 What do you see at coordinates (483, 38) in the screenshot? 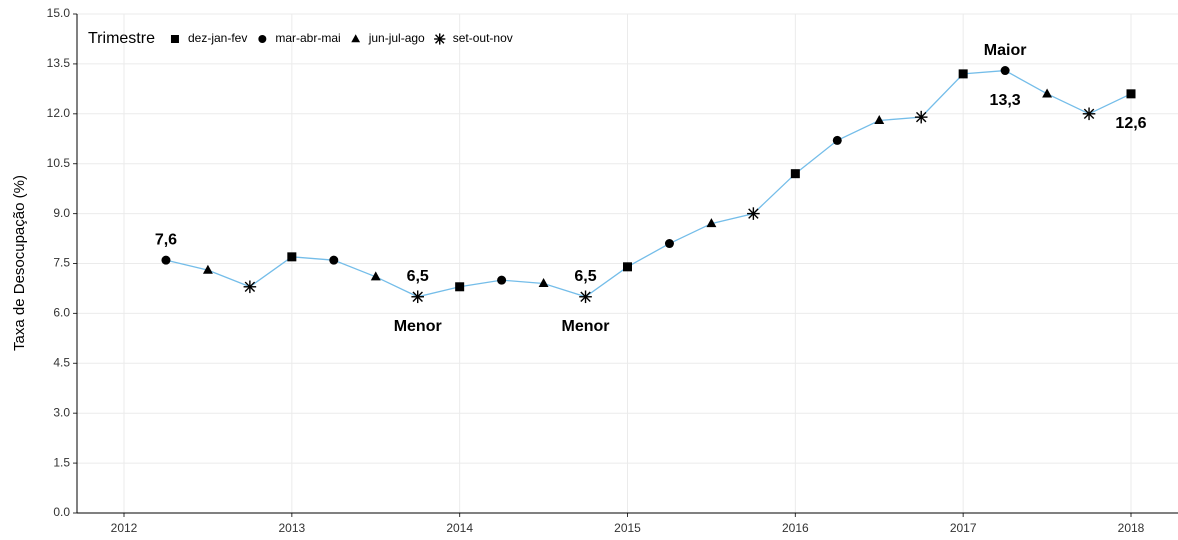
I see `legend-label: set-out-nov` at bounding box center [483, 38].